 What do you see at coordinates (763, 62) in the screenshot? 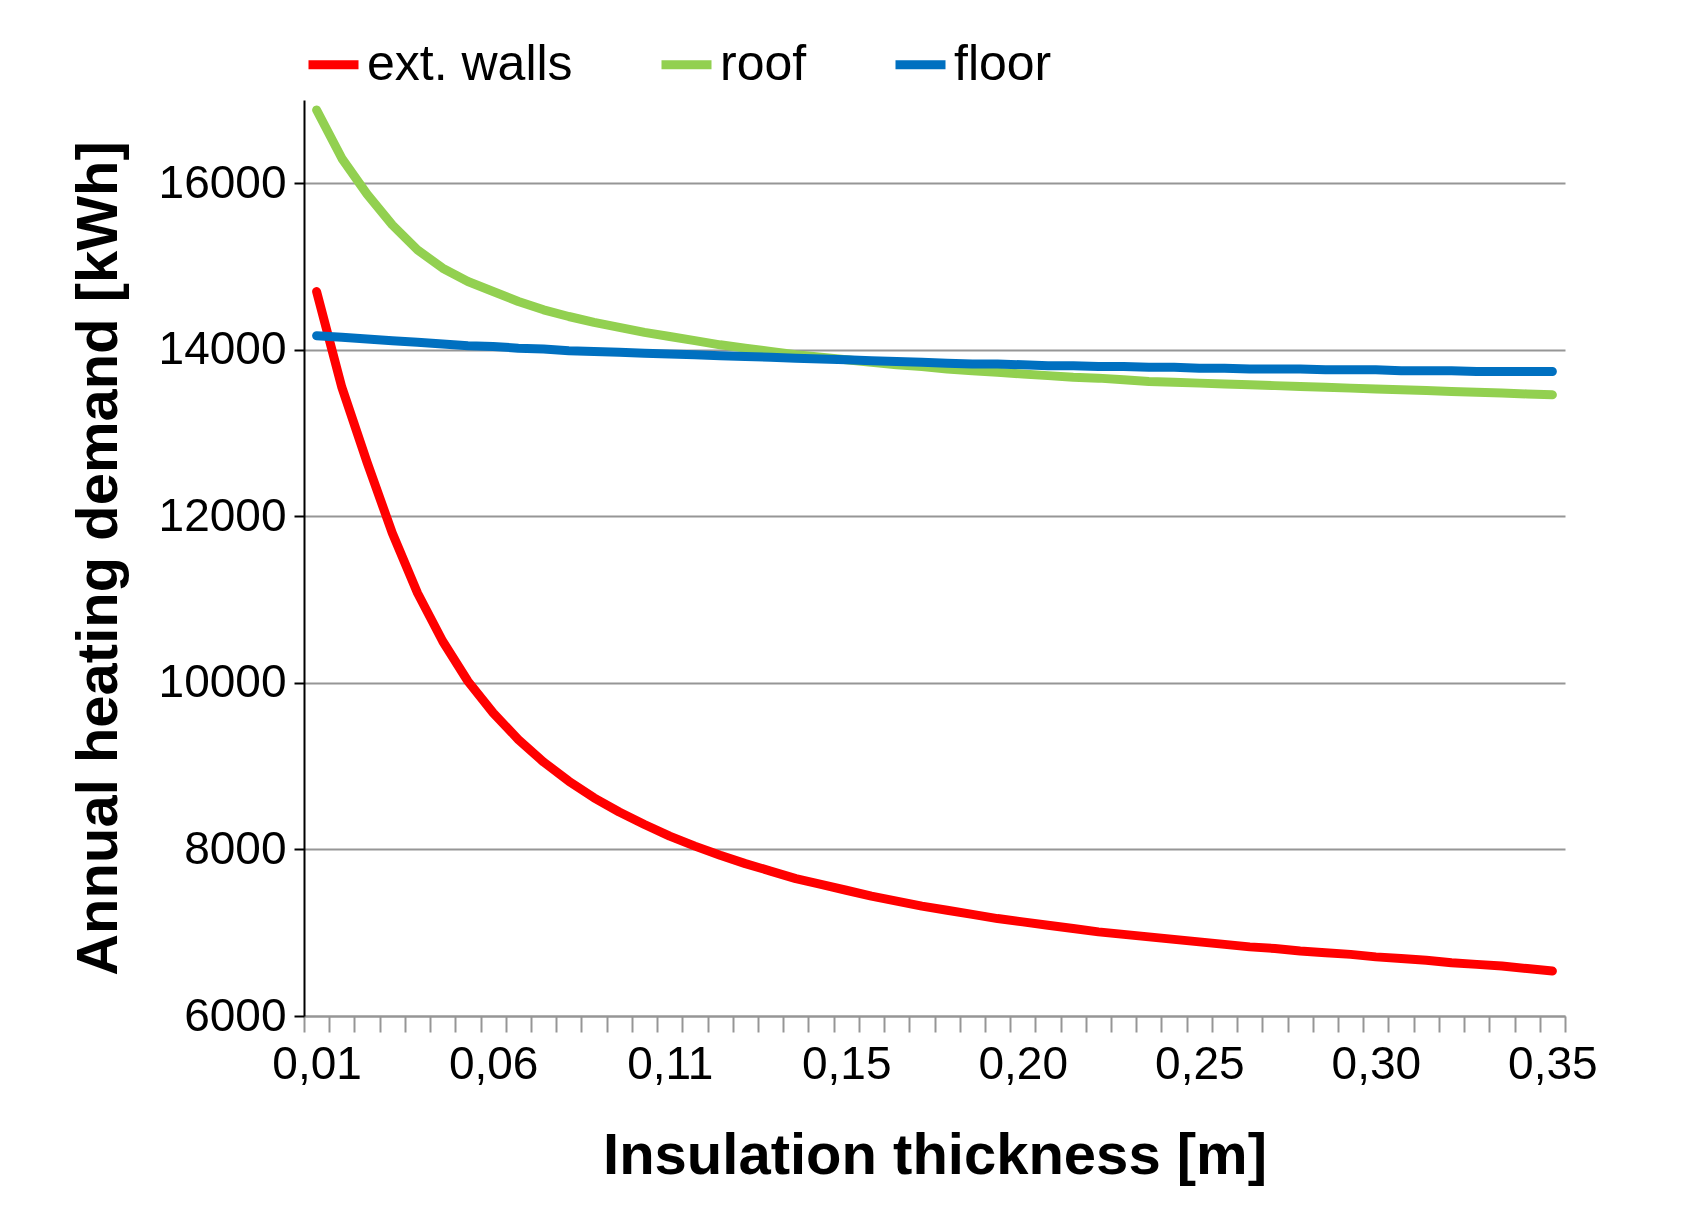
I see `legend-label: roof` at bounding box center [763, 62].